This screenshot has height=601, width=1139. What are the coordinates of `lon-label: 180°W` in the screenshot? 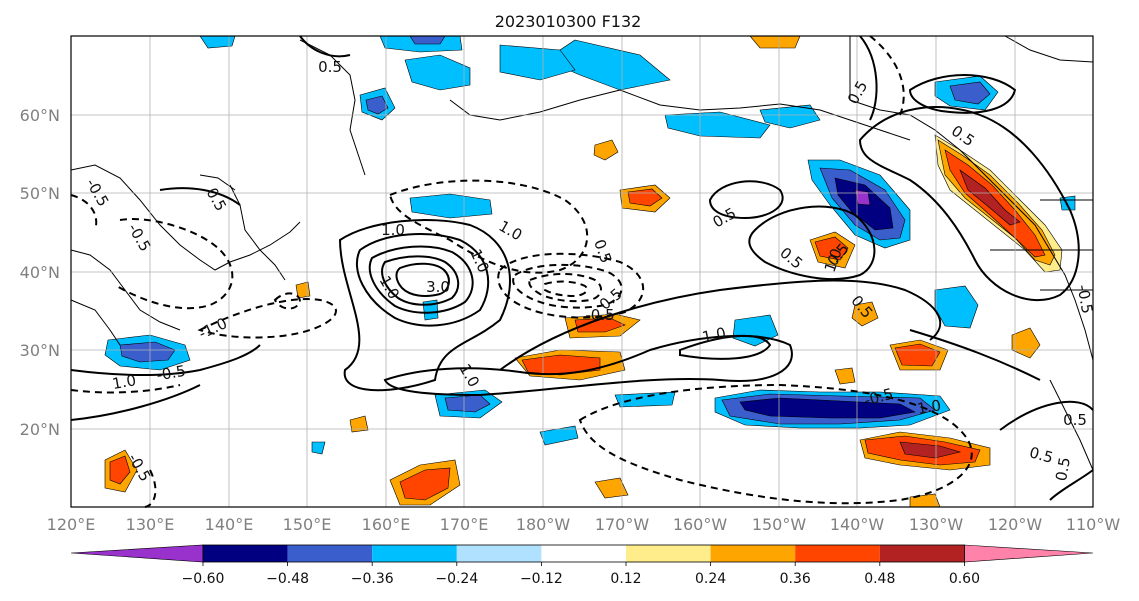 It's located at (543, 524).